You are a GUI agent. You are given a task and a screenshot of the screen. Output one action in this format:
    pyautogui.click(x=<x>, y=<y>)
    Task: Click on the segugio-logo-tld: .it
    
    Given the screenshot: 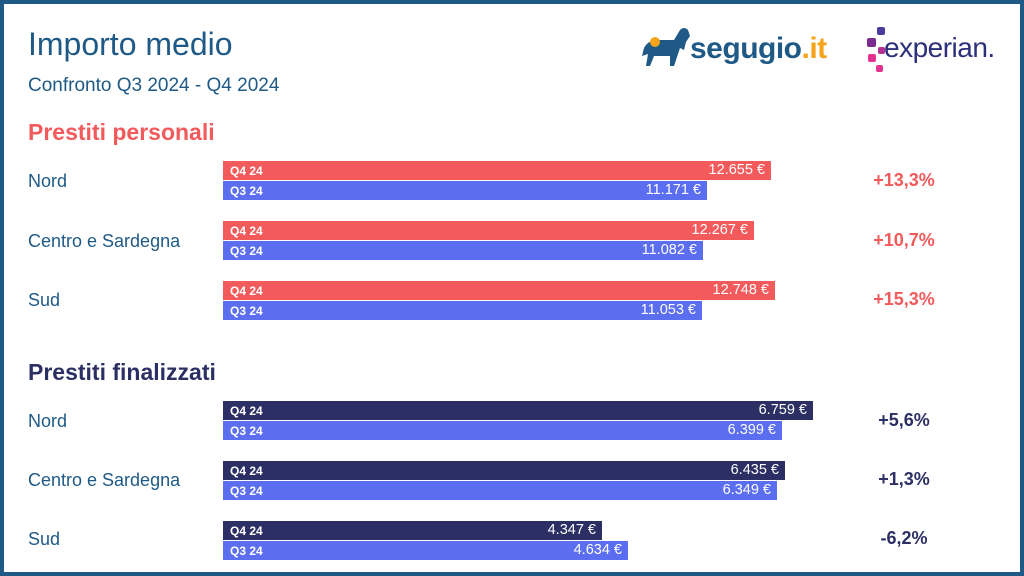 What is the action you would take?
    pyautogui.click(x=814, y=48)
    